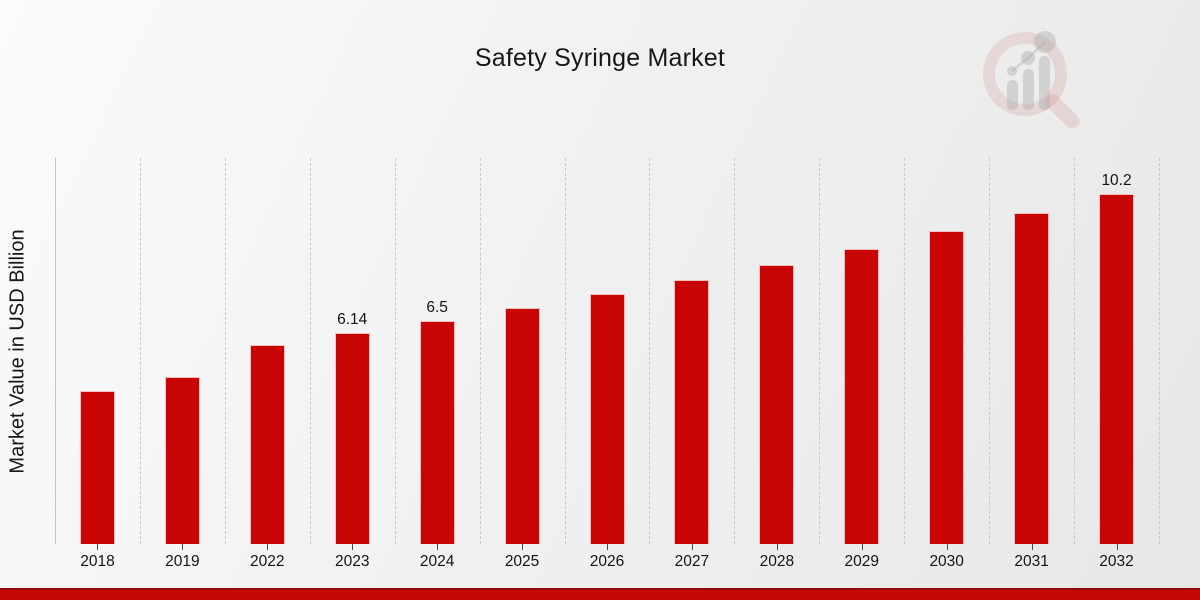  Describe the element at coordinates (267, 444) in the screenshot. I see `bar-2022` at that location.